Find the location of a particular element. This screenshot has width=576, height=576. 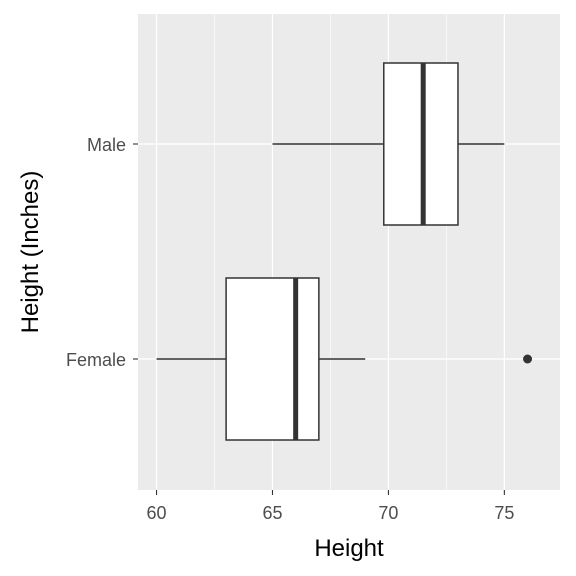

x-tick-label: 65 is located at coordinates (272, 513).